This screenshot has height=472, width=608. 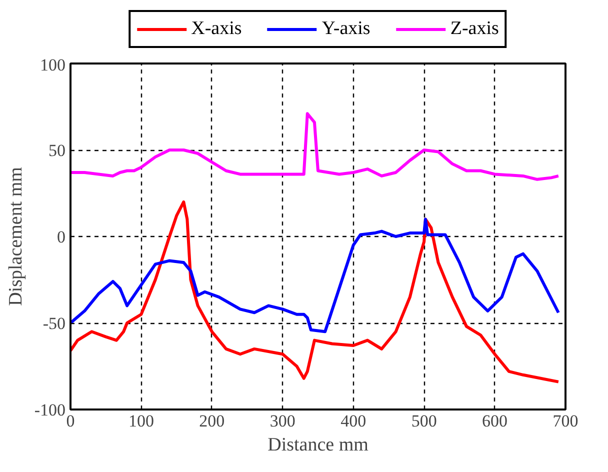 I want to click on x-tick-label: 300, so click(x=283, y=421).